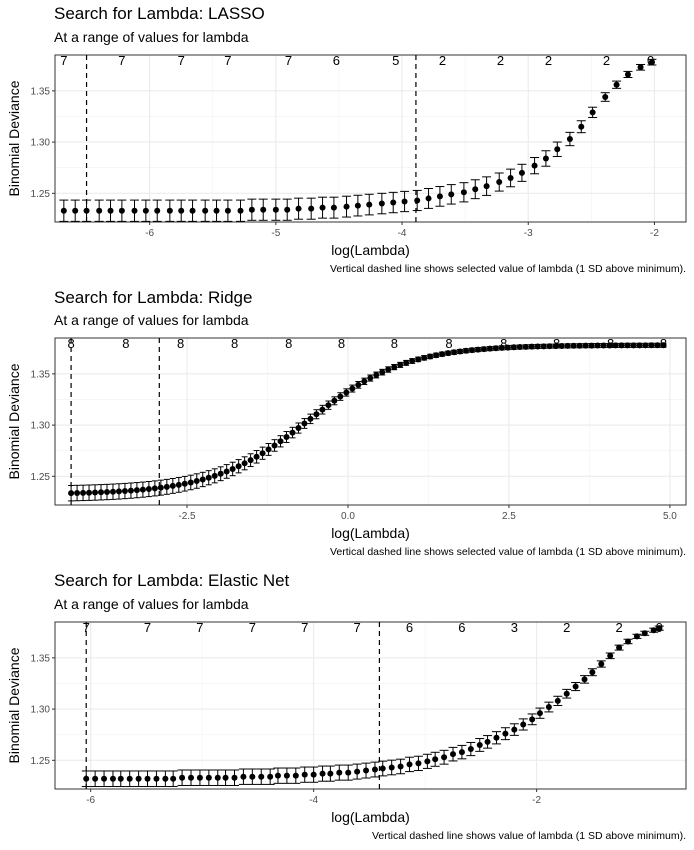 Image resolution: width=694 pixels, height=850 pixels. I want to click on elastic-net-chart-subtitle: At a range of values for lambda, so click(151, 604).